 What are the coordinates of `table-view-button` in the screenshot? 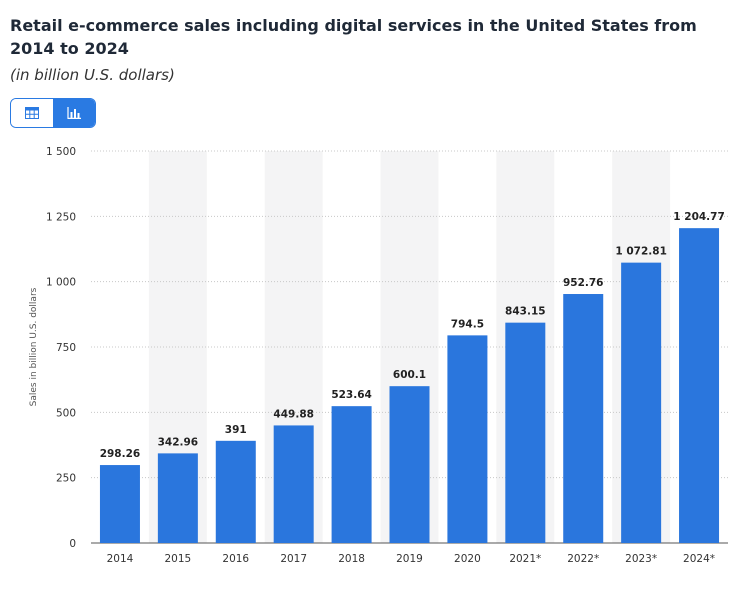 It's located at (32, 113).